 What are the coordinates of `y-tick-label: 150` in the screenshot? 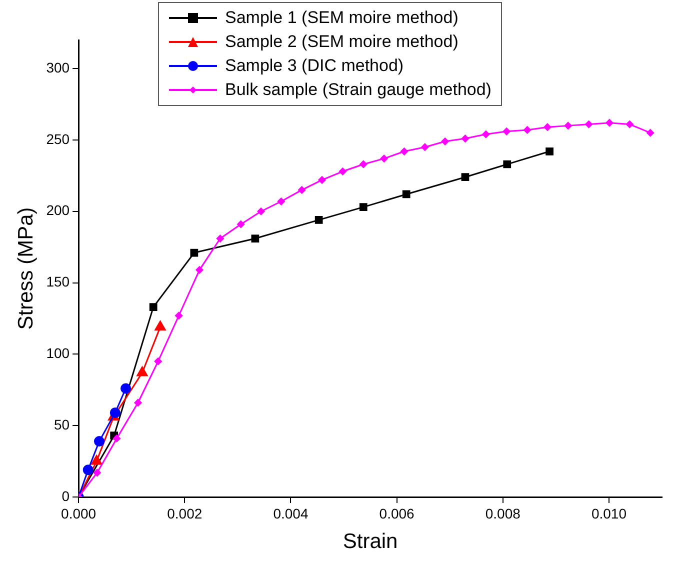 It's located at (58, 282).